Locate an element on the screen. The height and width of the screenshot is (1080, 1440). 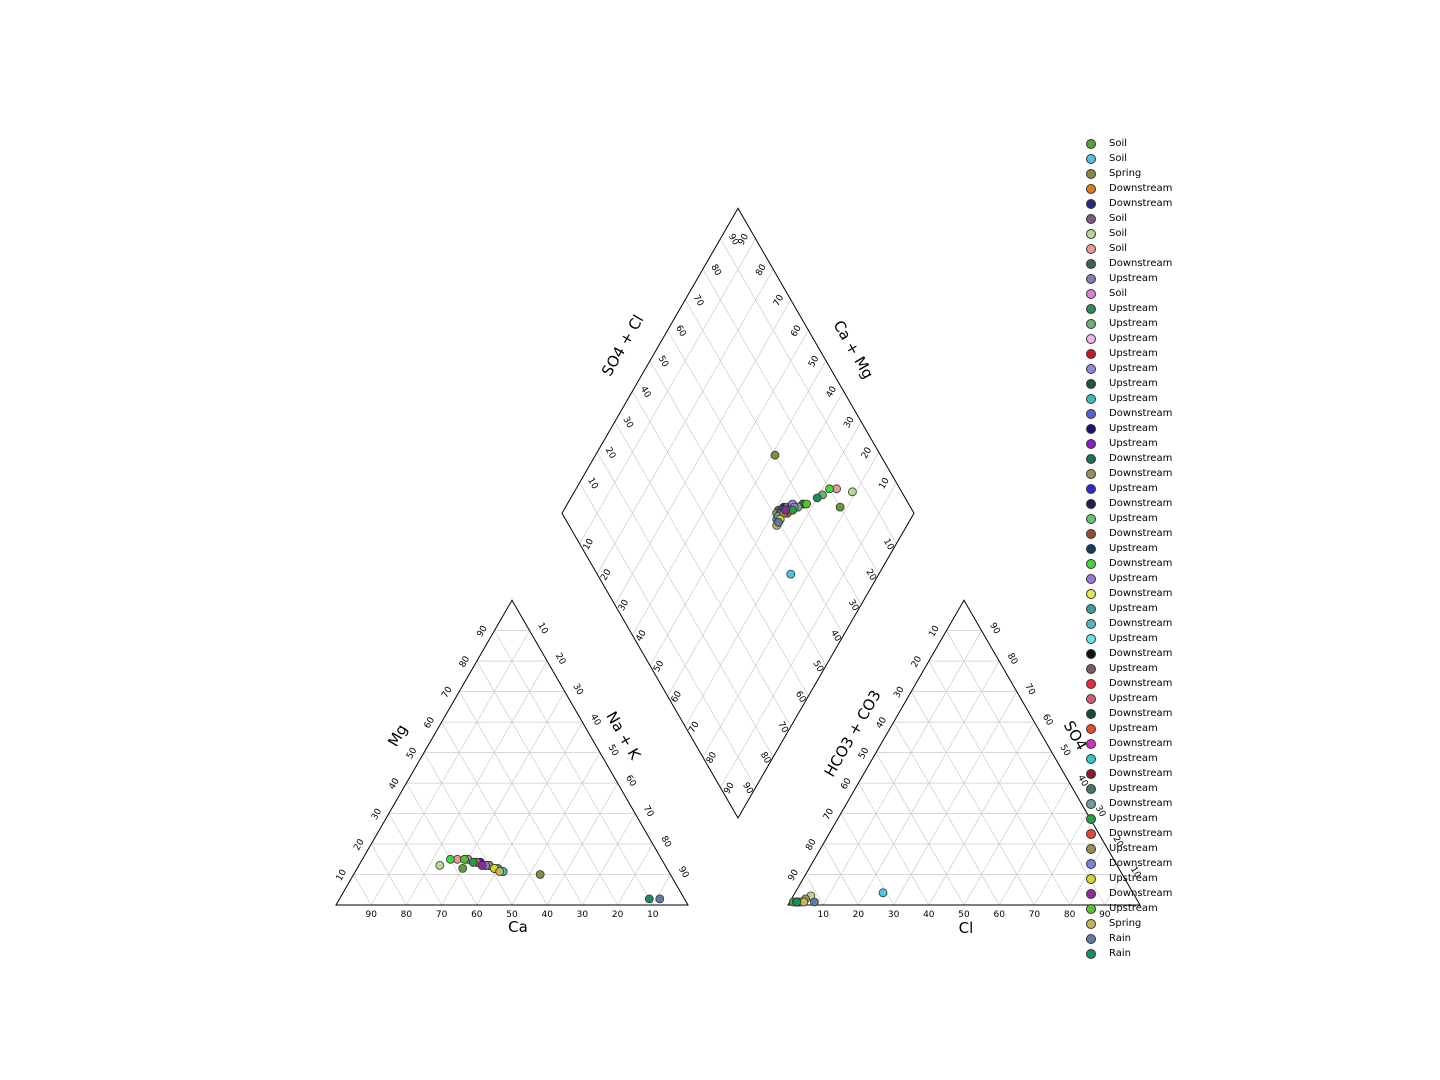
diamond-upper-left-tick: 50 is located at coordinates (814, 361).